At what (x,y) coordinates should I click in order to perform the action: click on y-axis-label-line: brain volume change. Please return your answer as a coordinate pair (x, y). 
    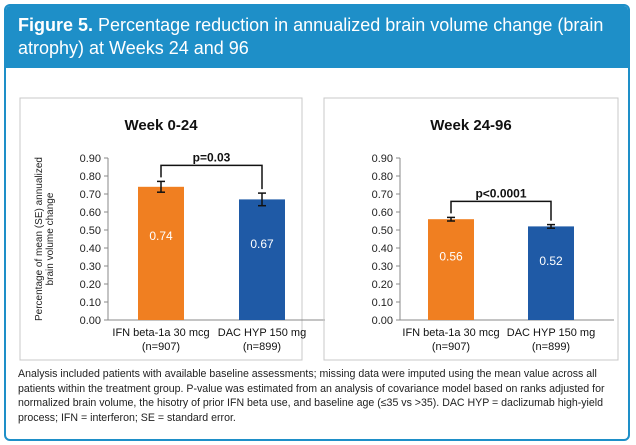
    Looking at the image, I should click on (50, 238).